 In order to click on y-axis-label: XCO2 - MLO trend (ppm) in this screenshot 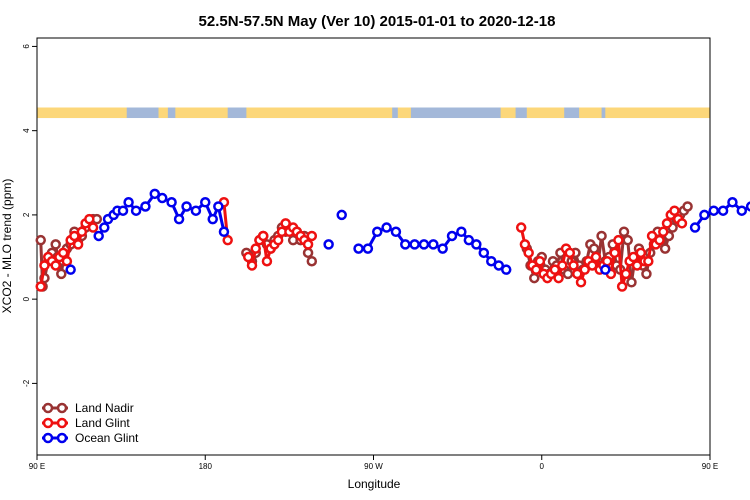, I will do `click(7, 246)`.